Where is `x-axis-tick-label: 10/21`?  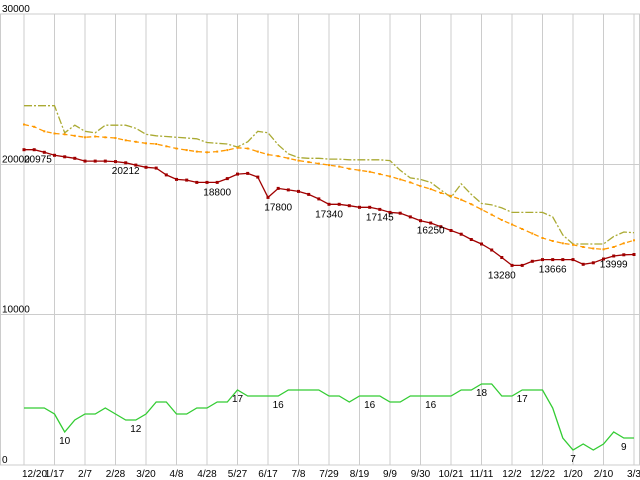
x-axis-tick-label: 10/21 is located at coordinates (450, 474).